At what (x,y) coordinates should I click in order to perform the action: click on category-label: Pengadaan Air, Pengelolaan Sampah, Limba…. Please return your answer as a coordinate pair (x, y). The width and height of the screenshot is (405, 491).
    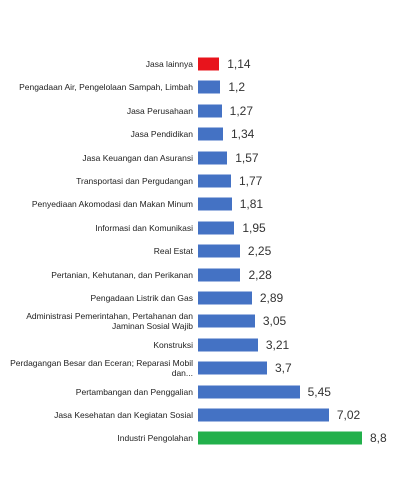
    Looking at the image, I should click on (106, 87).